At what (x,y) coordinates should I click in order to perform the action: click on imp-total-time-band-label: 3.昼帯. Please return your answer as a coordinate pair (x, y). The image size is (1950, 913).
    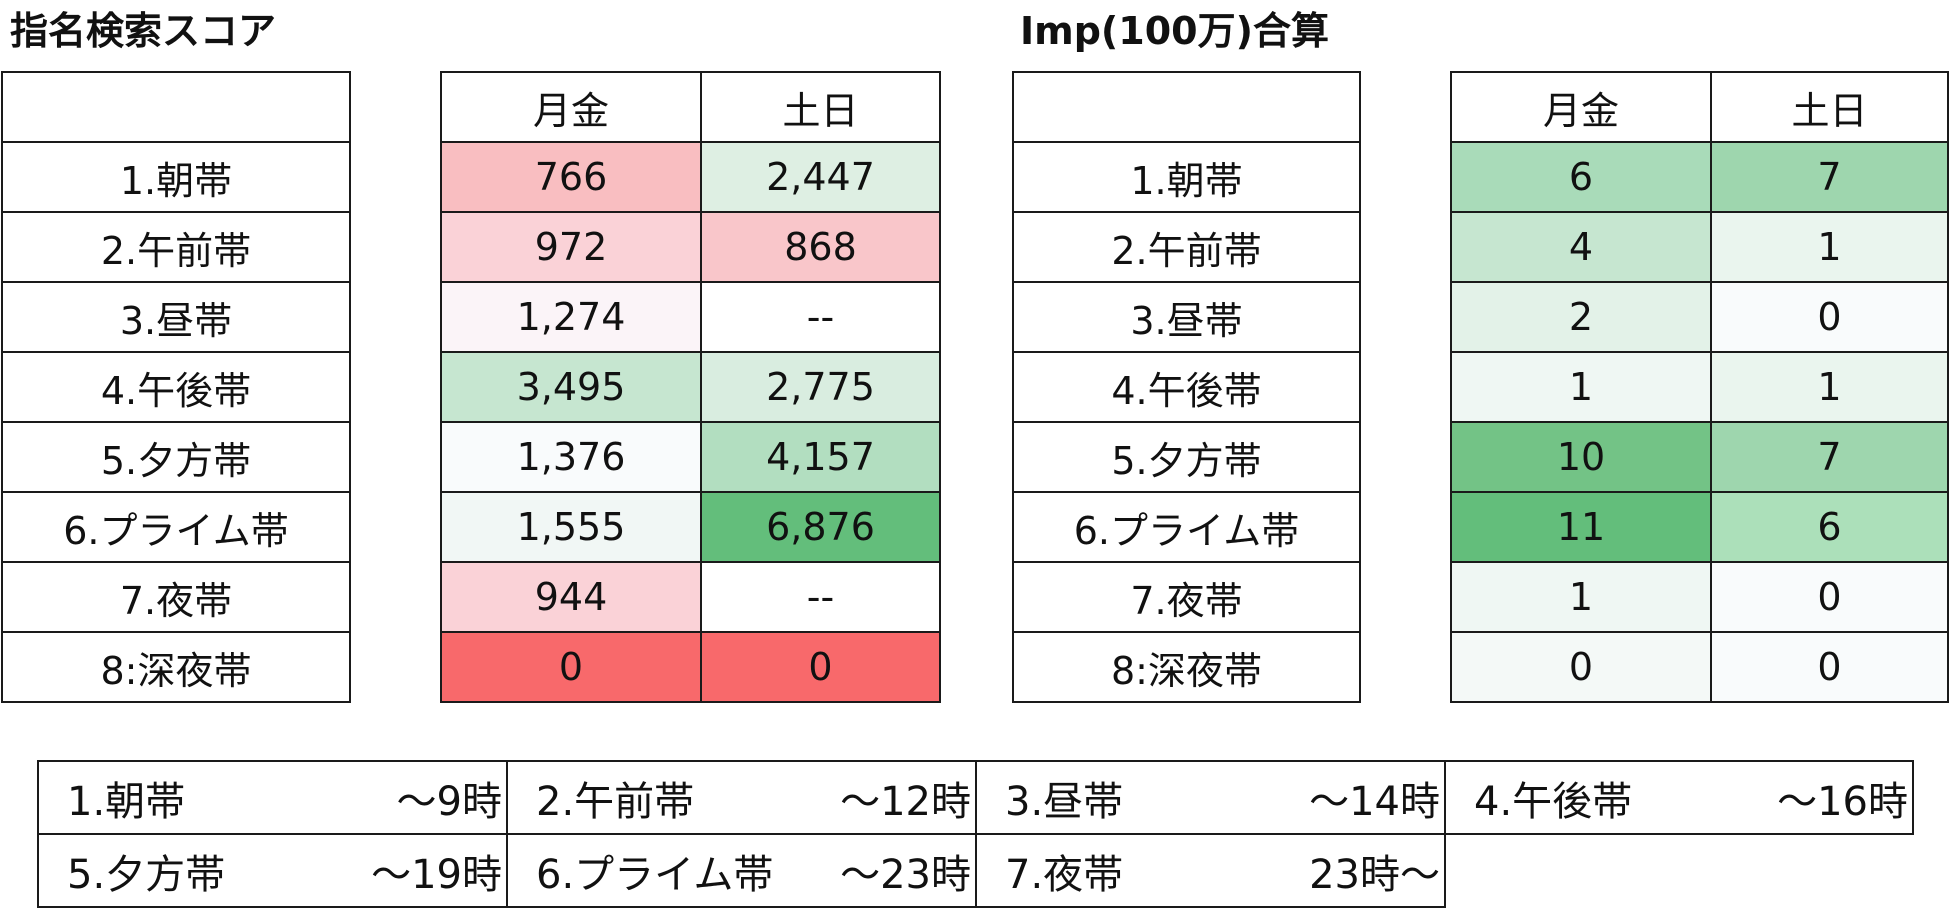
    Looking at the image, I should click on (1186, 317).